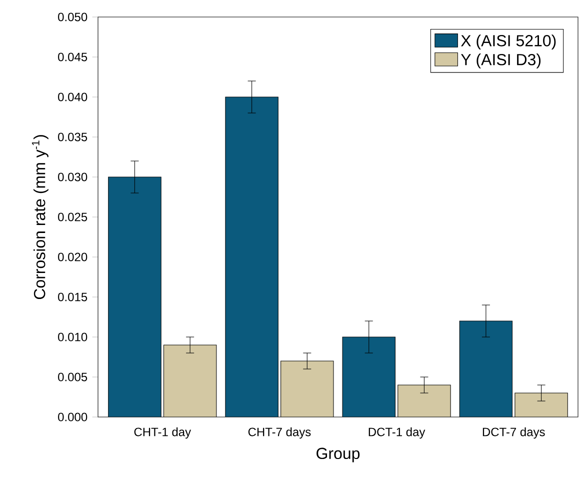  What do you see at coordinates (73, 257) in the screenshot?
I see `y-tick-label: 0.020` at bounding box center [73, 257].